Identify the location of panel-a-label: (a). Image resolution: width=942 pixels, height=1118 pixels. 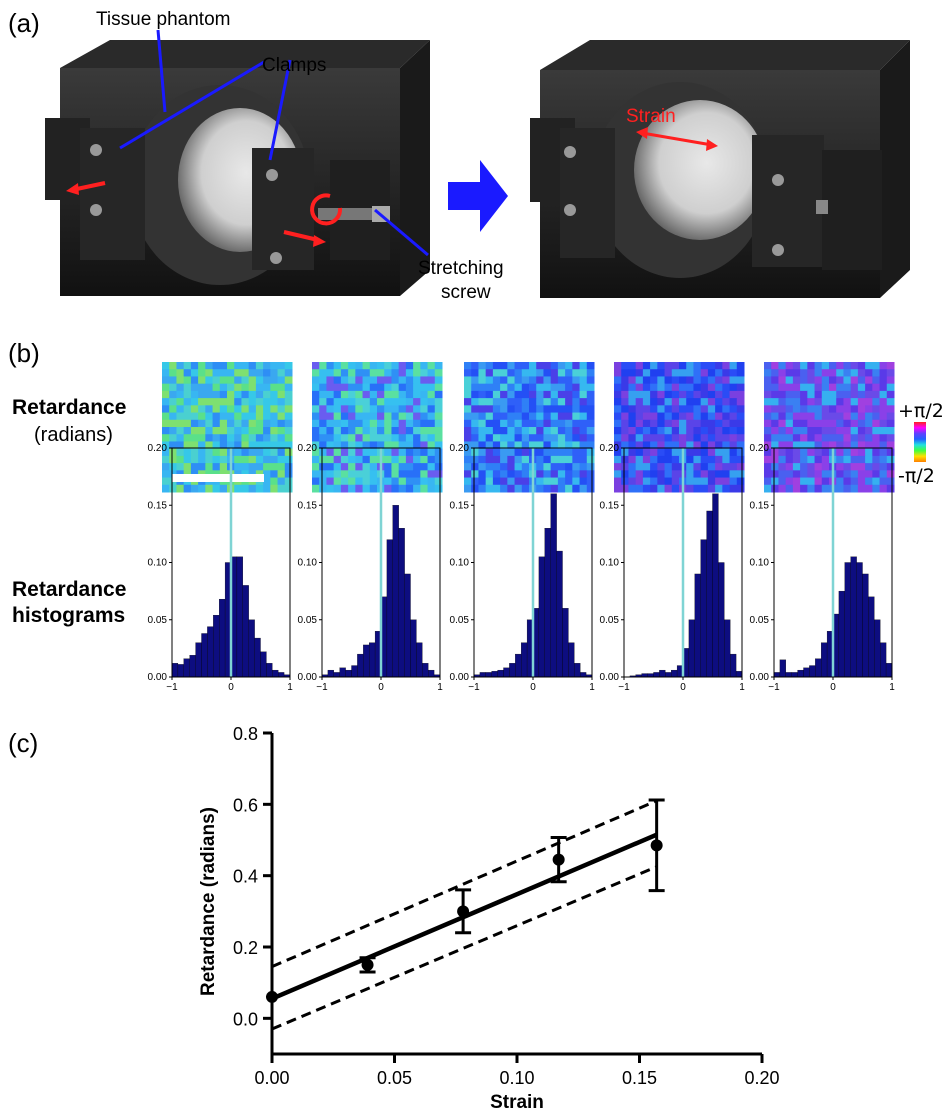
(24, 23).